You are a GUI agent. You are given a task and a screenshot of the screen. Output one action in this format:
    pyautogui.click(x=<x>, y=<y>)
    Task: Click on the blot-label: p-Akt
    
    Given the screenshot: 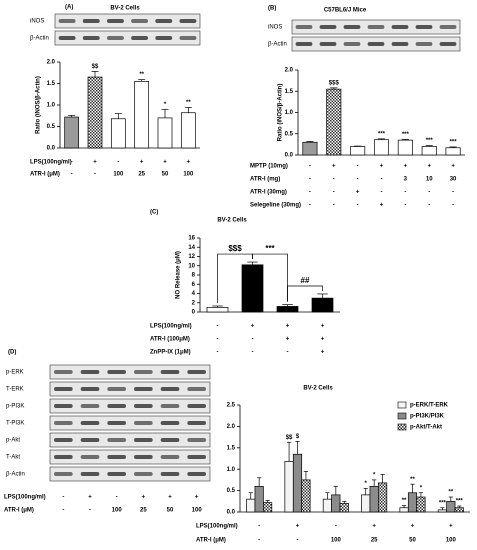 What is the action you would take?
    pyautogui.click(x=13, y=441)
    